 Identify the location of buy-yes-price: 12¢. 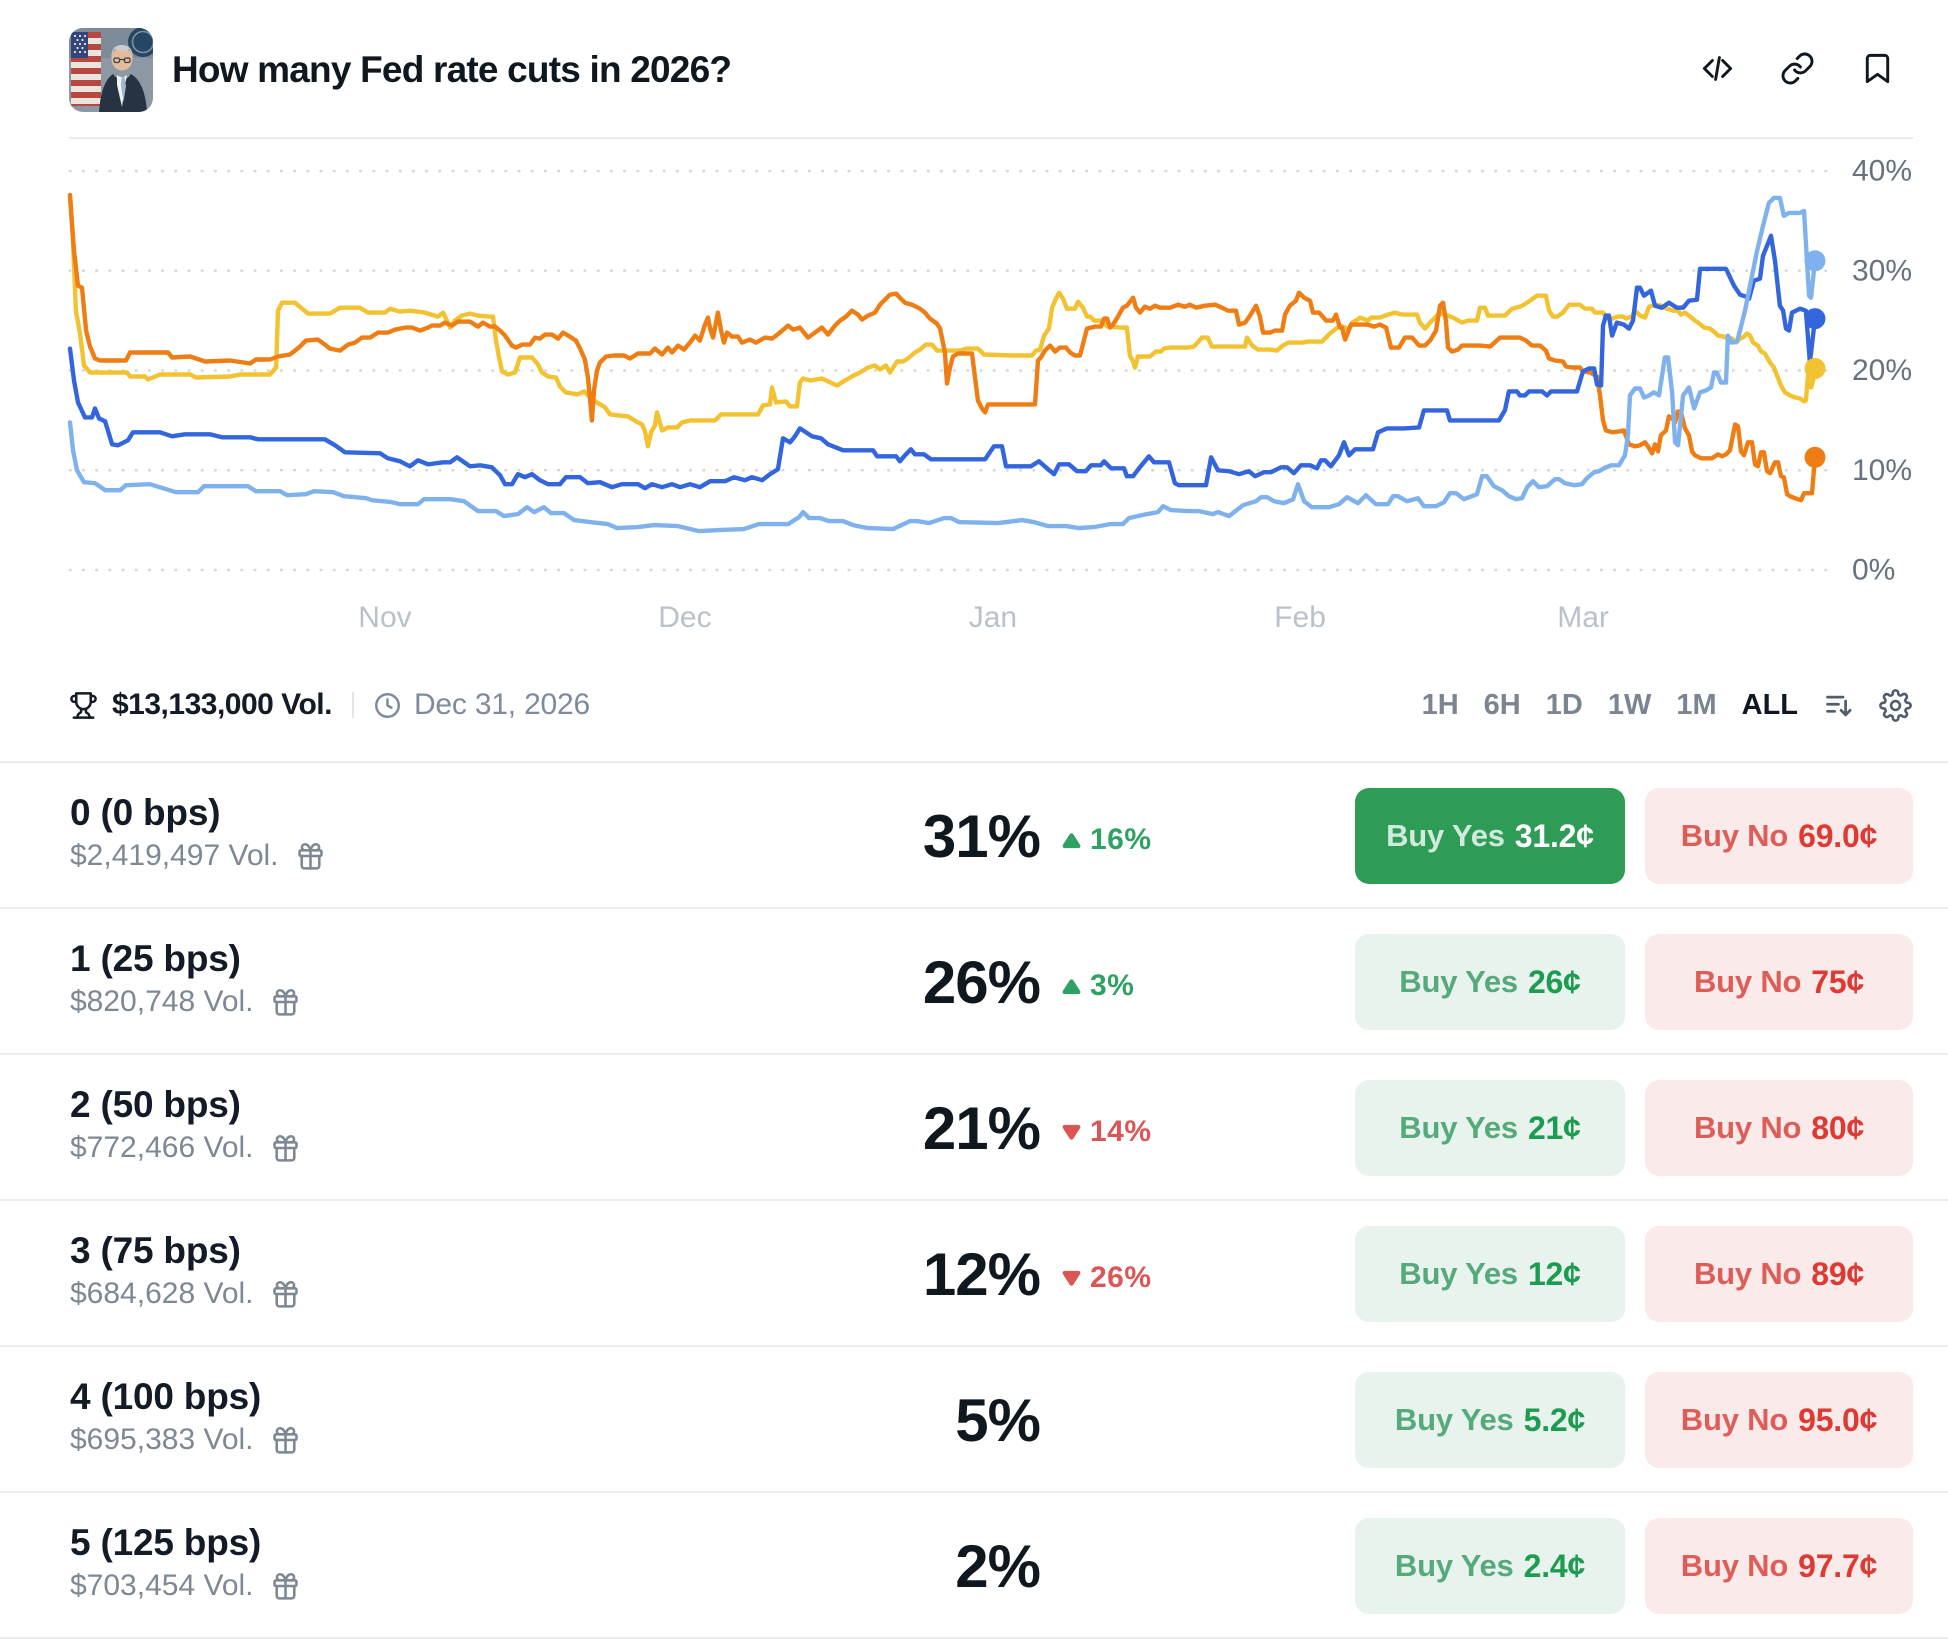
(1554, 1273).